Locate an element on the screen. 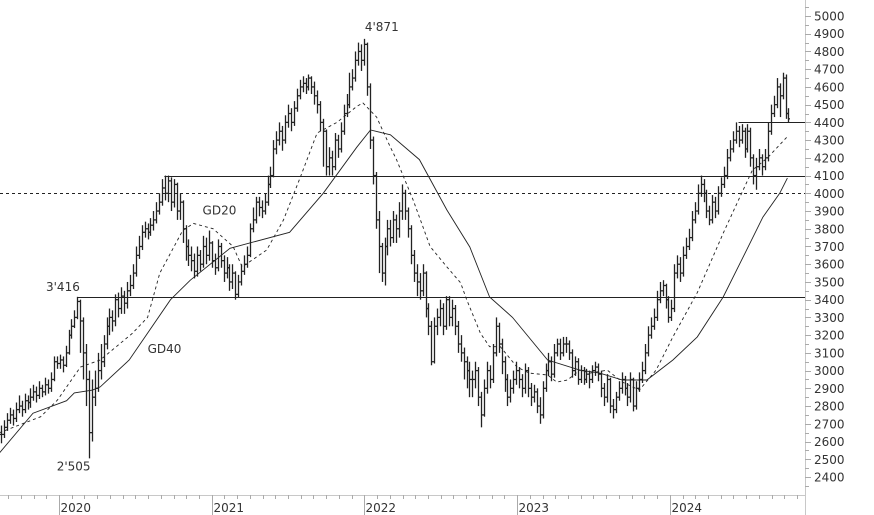 The image size is (874, 515). y-tick-label: 3000 is located at coordinates (829, 371).